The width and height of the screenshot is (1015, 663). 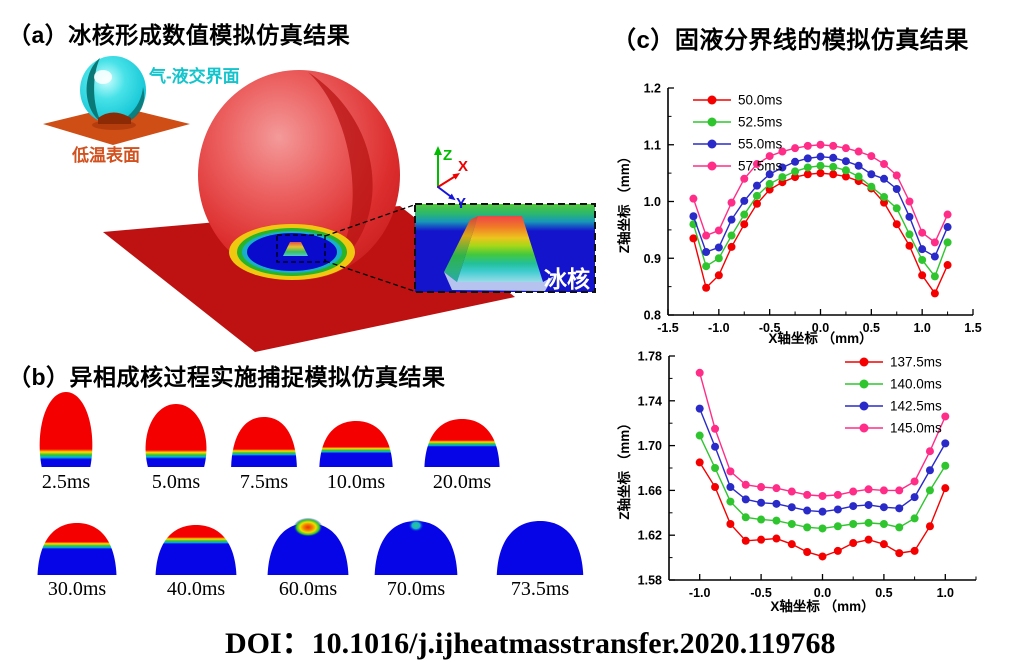 What do you see at coordinates (760, 144) in the screenshot?
I see `legend-label: 55.0ms` at bounding box center [760, 144].